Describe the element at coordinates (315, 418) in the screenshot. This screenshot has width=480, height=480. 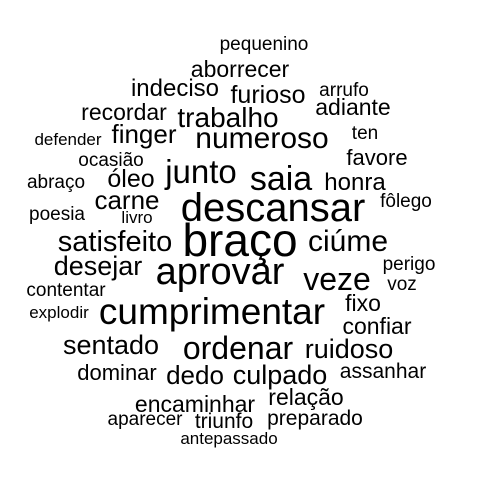
I see `word-preparado: preparado` at that location.